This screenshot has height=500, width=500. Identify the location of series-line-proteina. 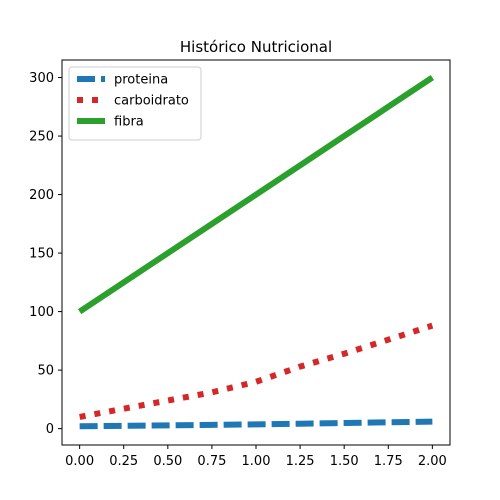
(256, 424).